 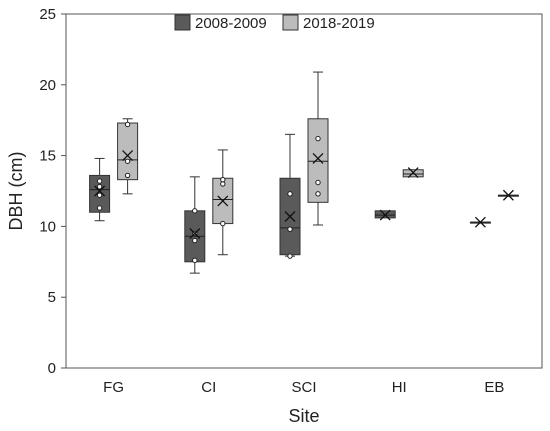 I want to click on box-2018-2019-eb, so click(x=508, y=195).